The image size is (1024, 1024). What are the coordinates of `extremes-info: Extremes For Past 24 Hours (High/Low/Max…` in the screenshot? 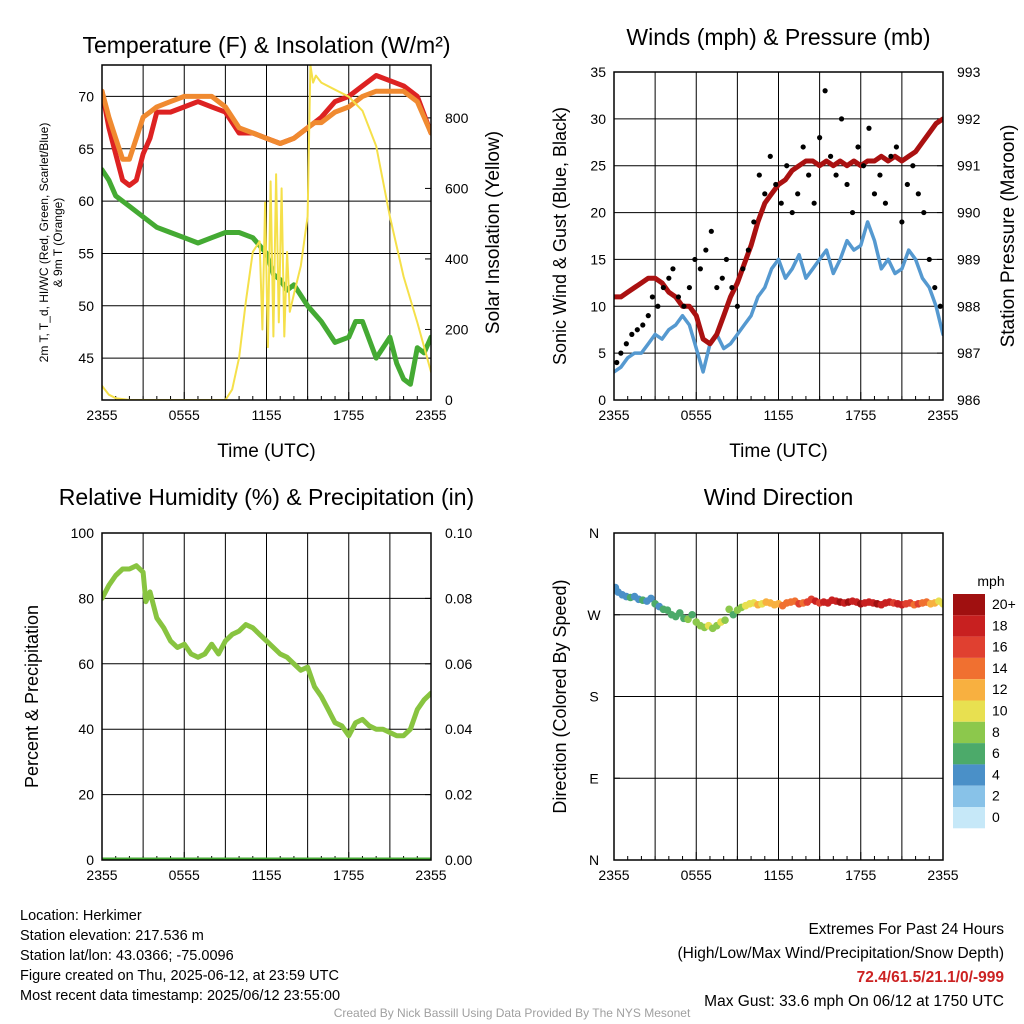 It's located at (841, 966).